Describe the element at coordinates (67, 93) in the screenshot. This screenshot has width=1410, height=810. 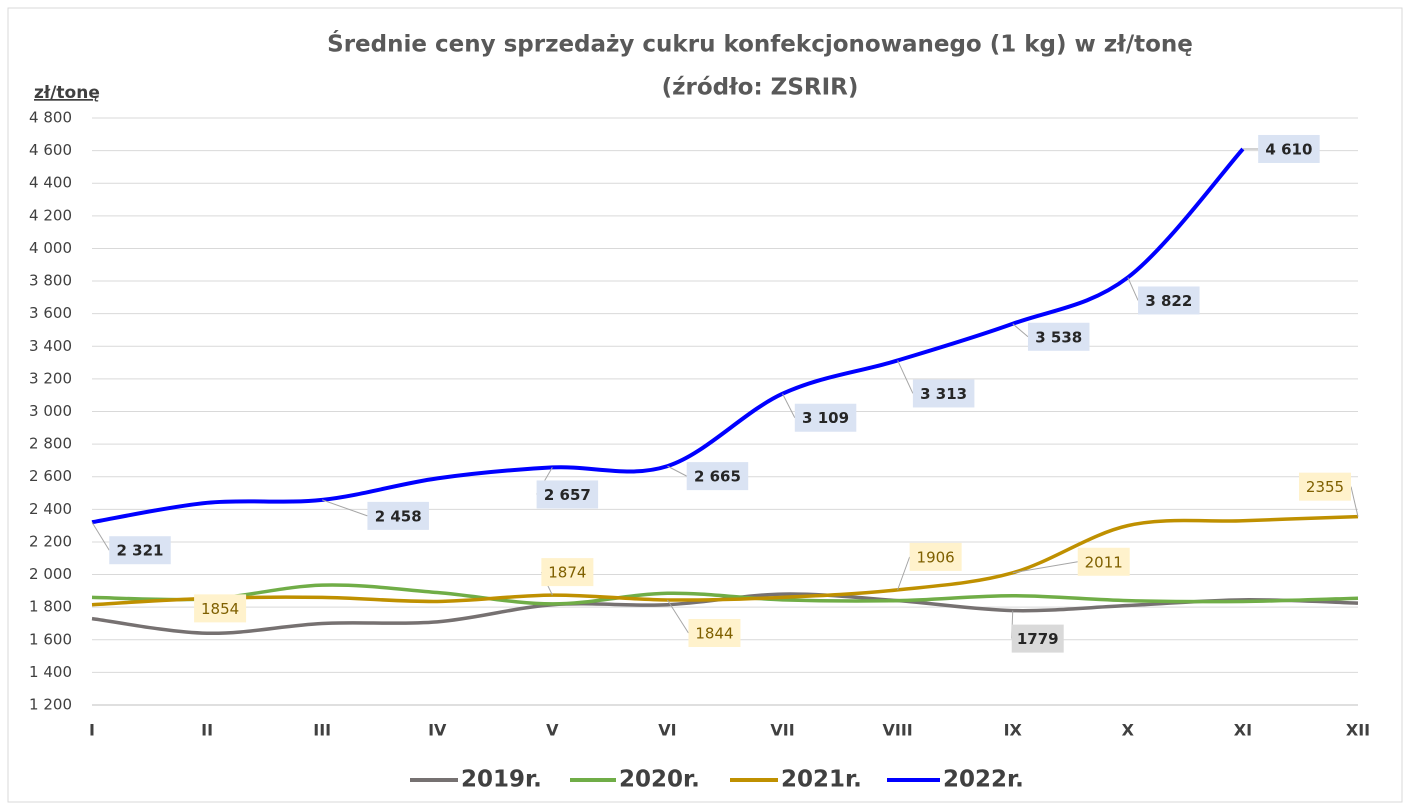
I see `y-axis-label: zł/tonę` at that location.